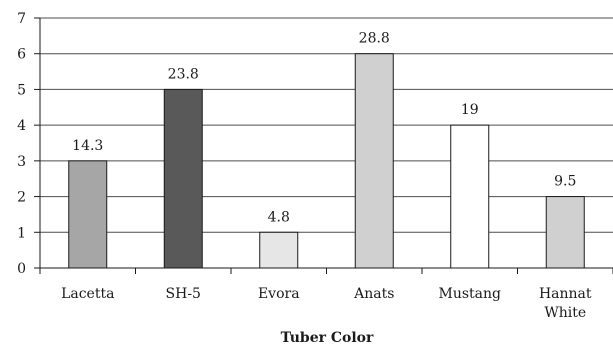  What do you see at coordinates (88, 214) in the screenshot?
I see `bar-lacetta` at bounding box center [88, 214].